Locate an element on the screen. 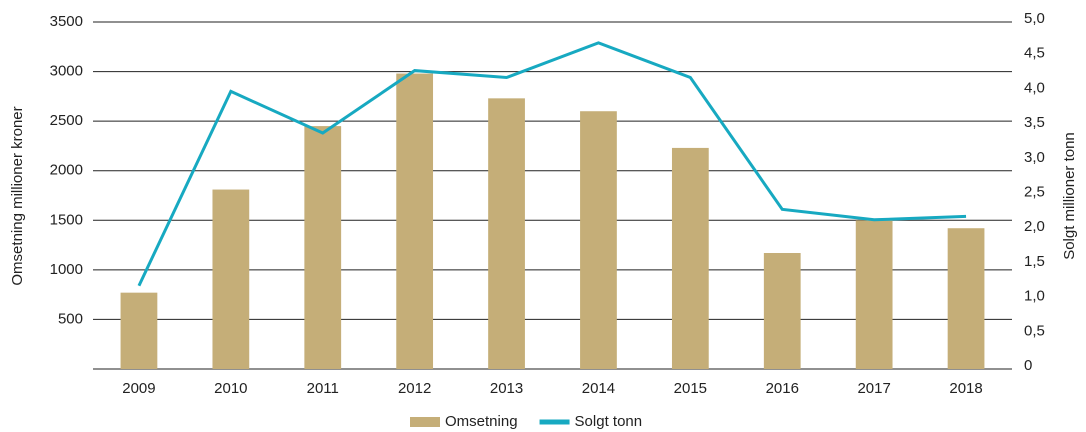 Image resolution: width=1086 pixels, height=432 pixels. legend-label: Solgt tonn is located at coordinates (609, 421).